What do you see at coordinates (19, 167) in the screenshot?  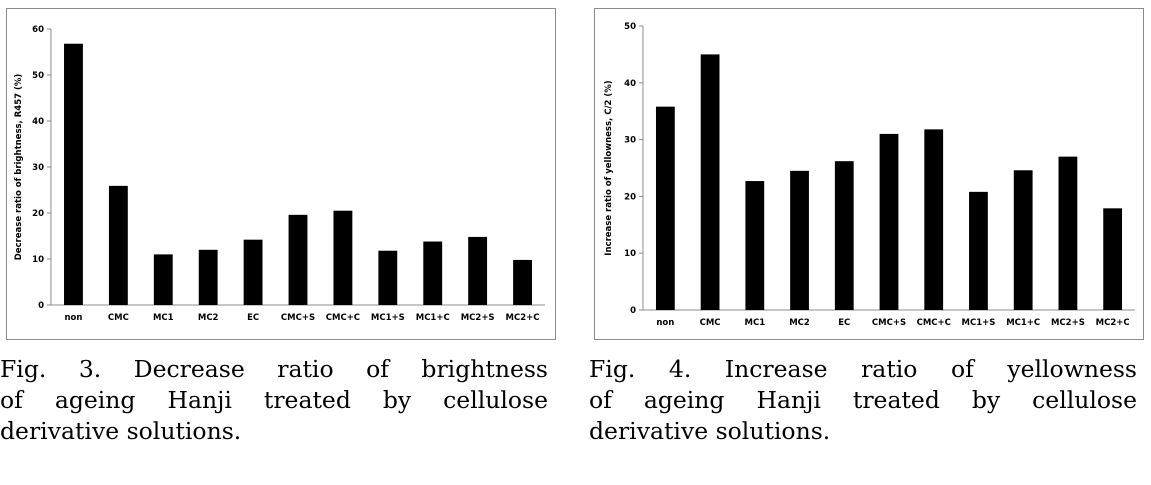 I see `y-axis-label: Decrease ratio of brightness, R457 (%)` at bounding box center [19, 167].